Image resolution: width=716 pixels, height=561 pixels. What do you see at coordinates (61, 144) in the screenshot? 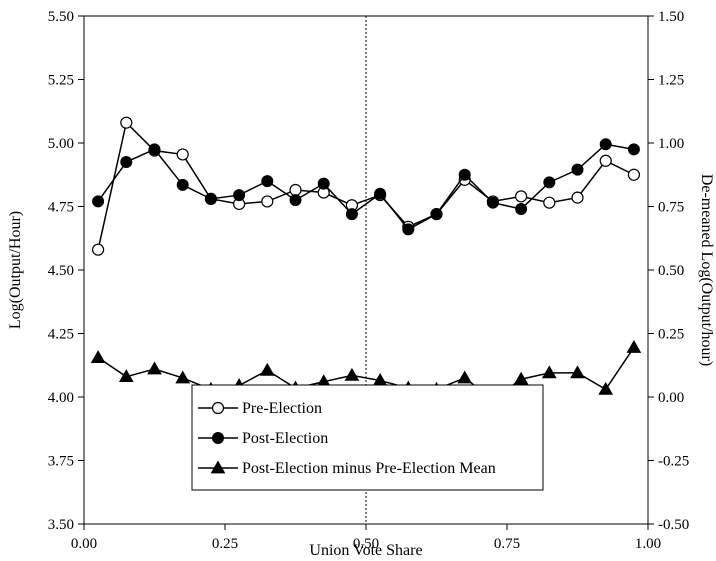
I see `y-tick-label-left: 5.00` at bounding box center [61, 144].